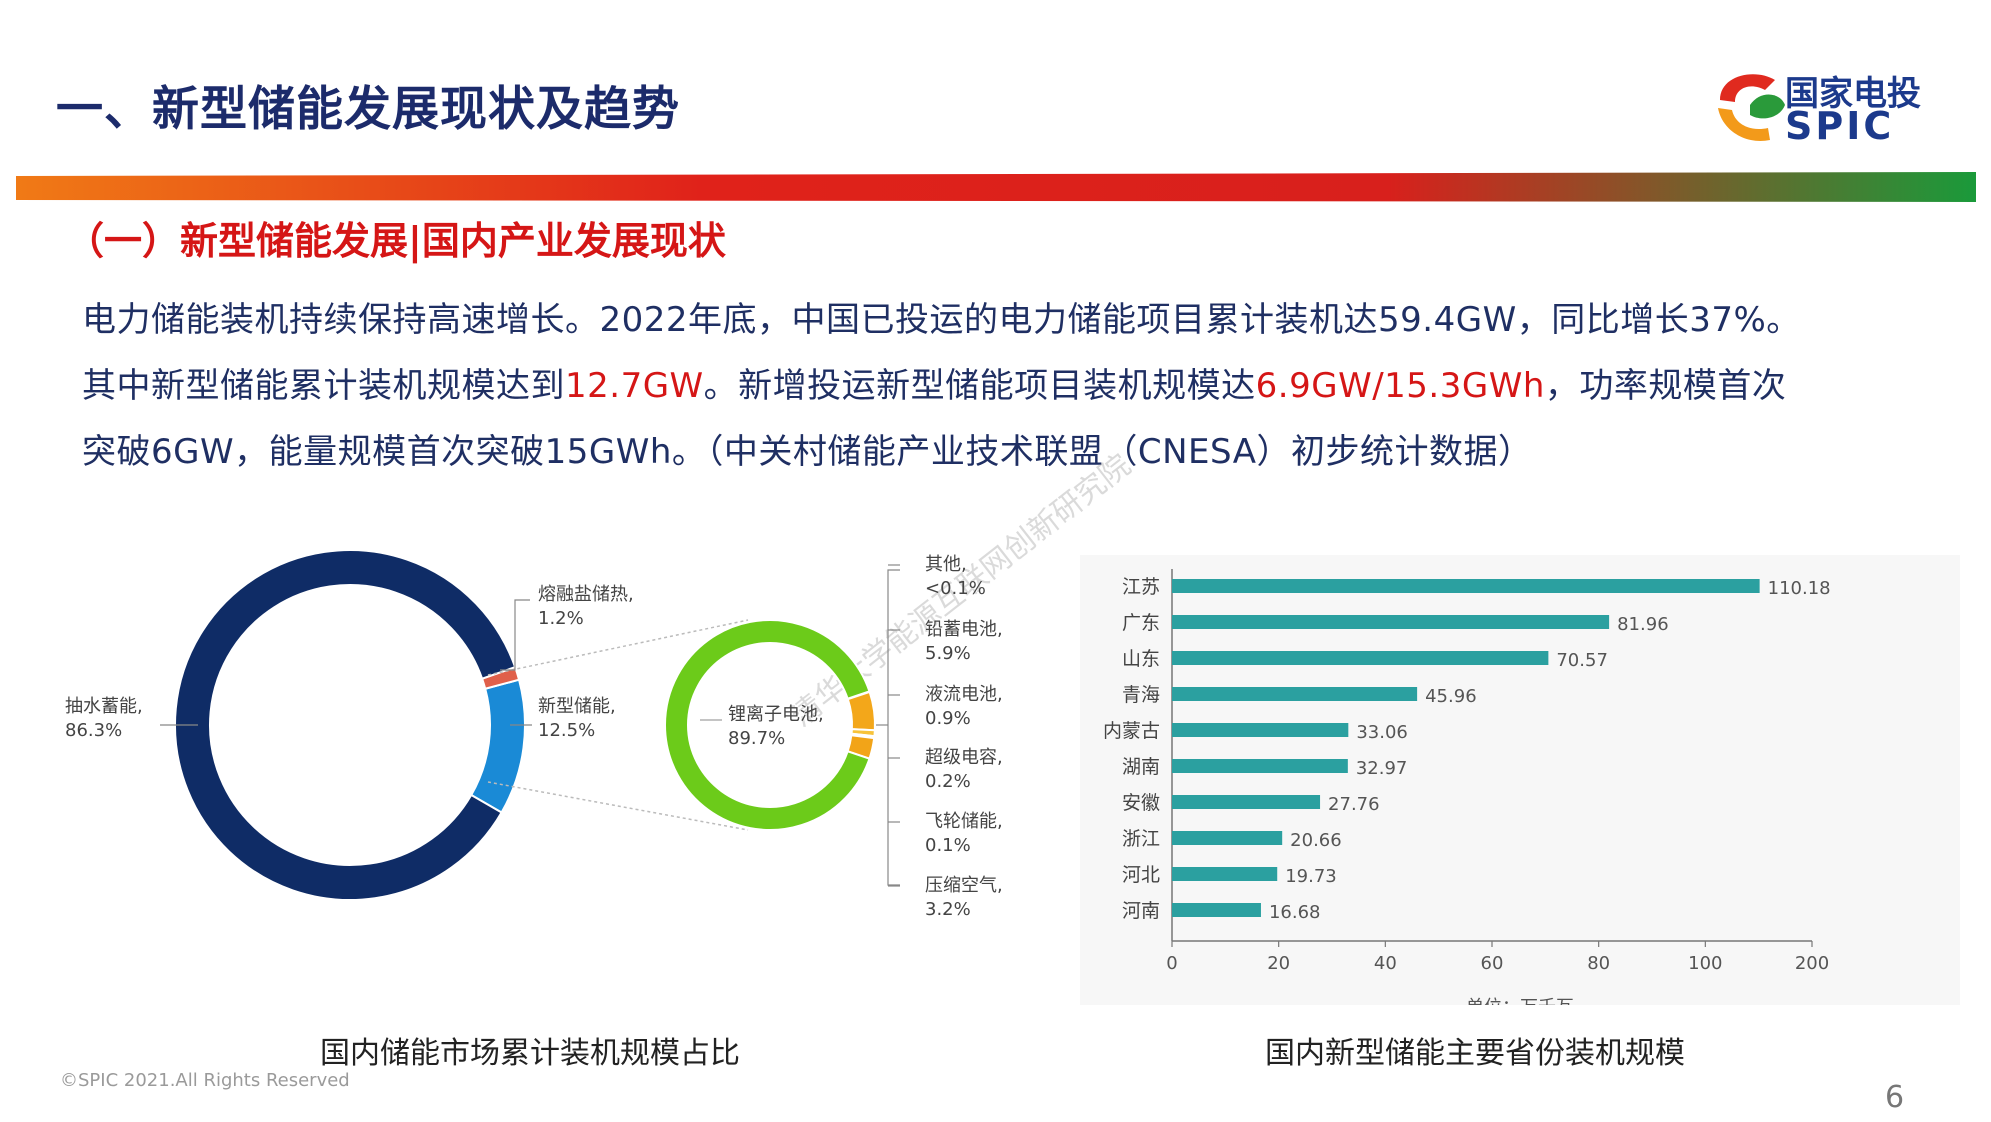  What do you see at coordinates (561, 618) in the screenshot?
I see `donut-main-value: 1.2%` at bounding box center [561, 618].